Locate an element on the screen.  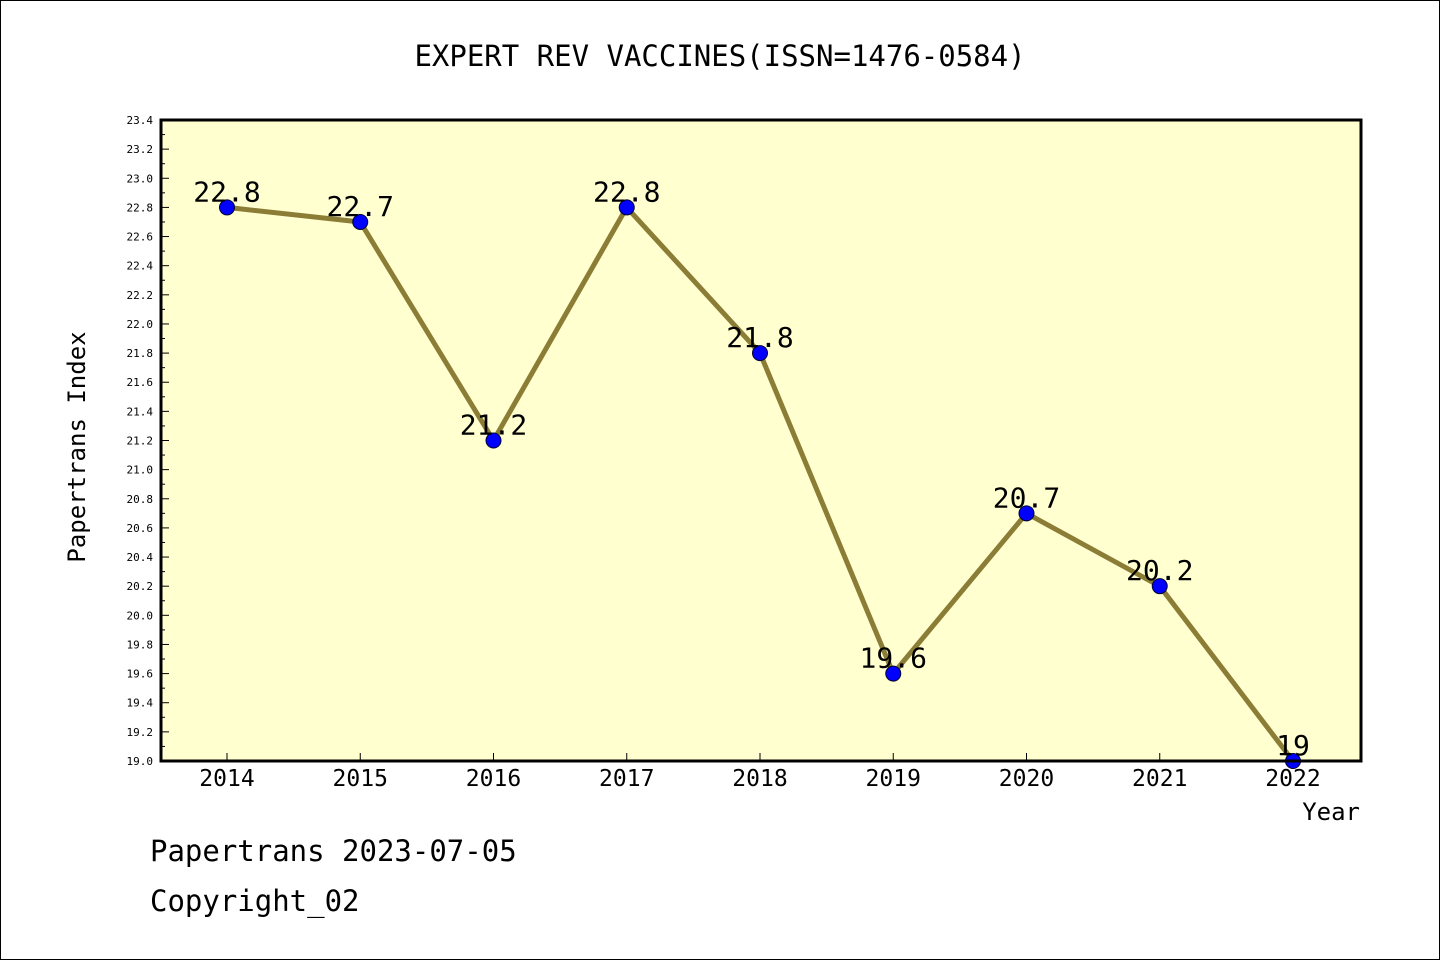
data-label: 22.7 is located at coordinates (360, 206).